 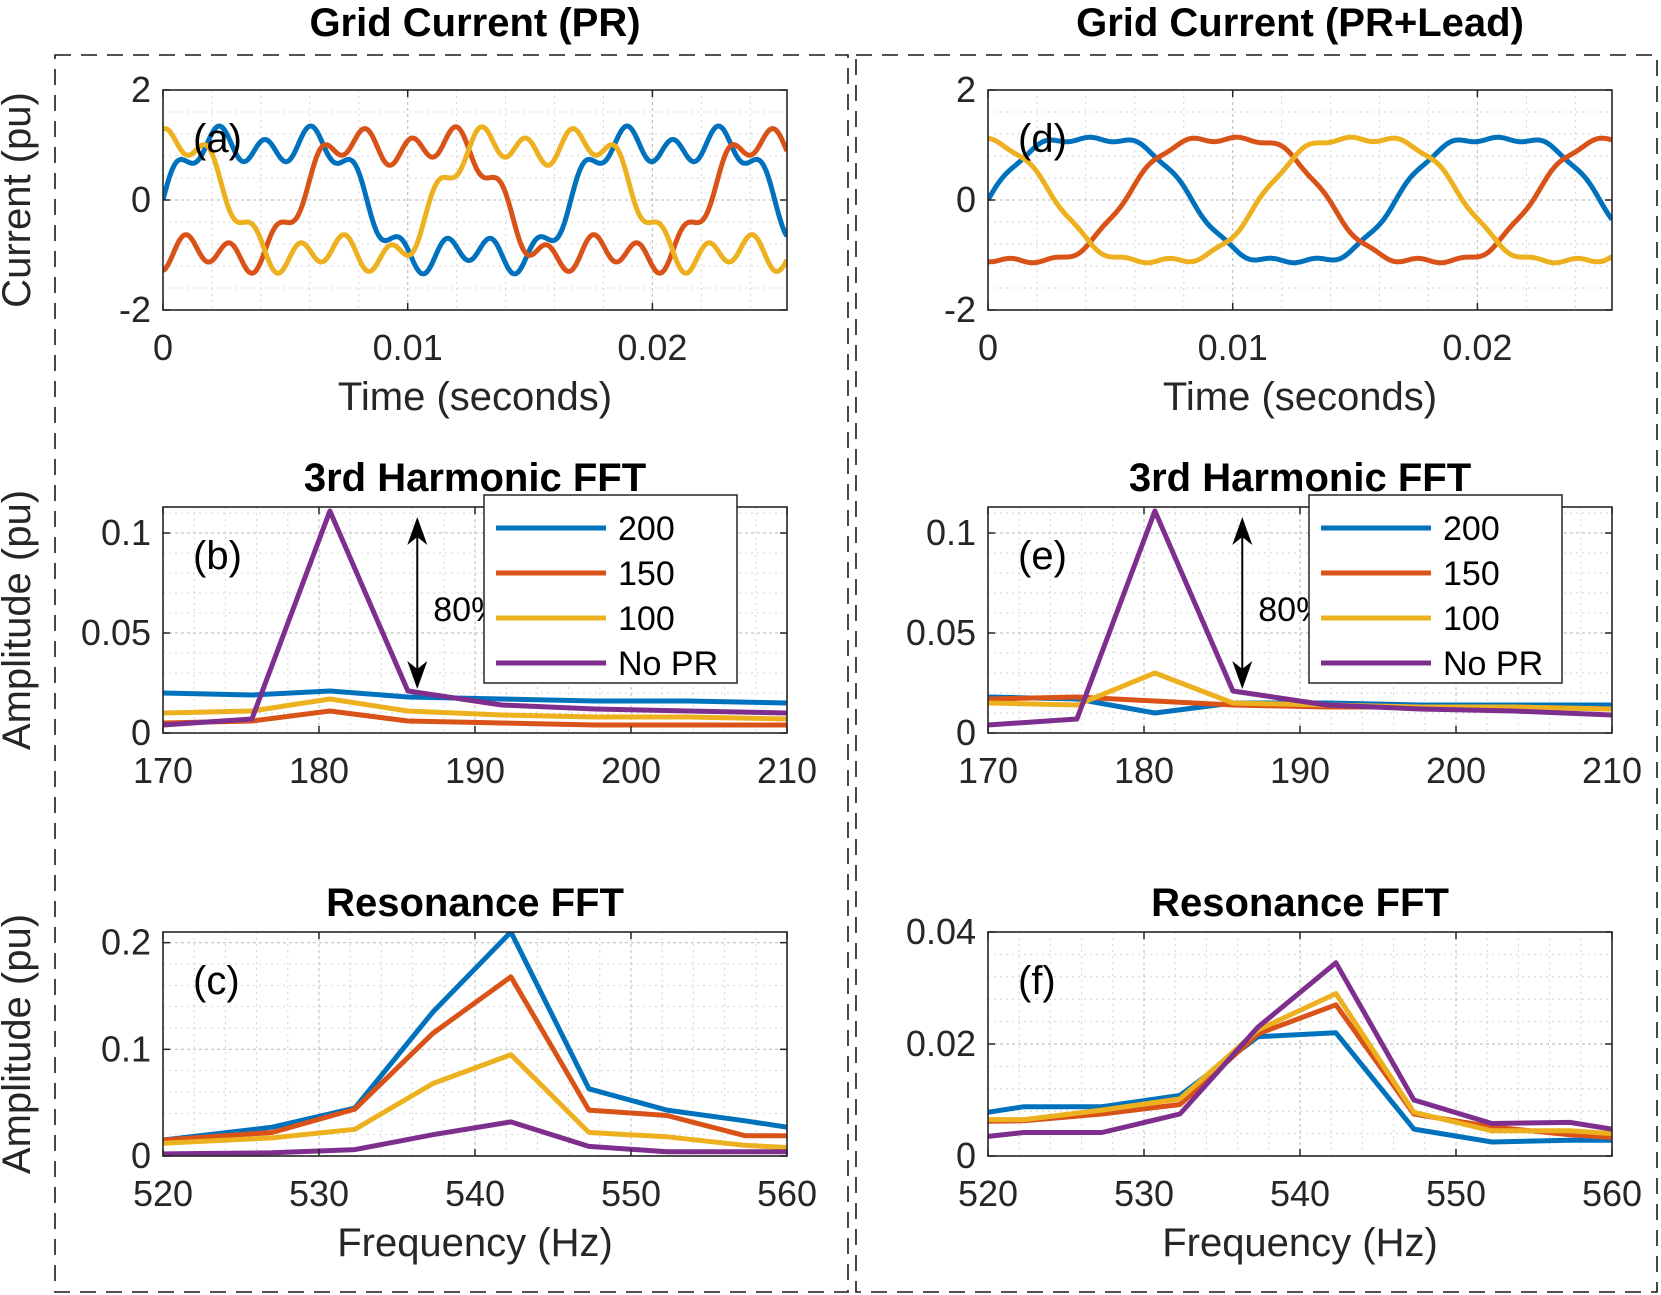 What do you see at coordinates (163, 770) in the screenshot?
I see `x-tick-label: 170` at bounding box center [163, 770].